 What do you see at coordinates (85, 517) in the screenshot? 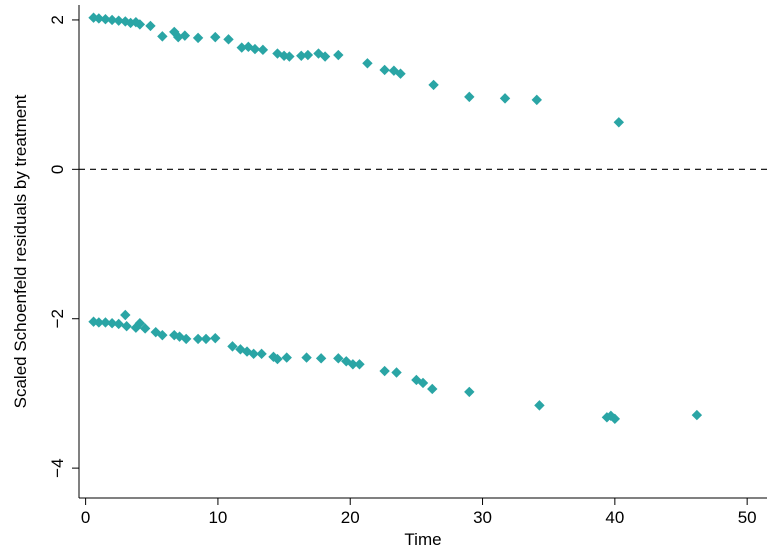
I see `x-tick-label: 0` at bounding box center [85, 517].